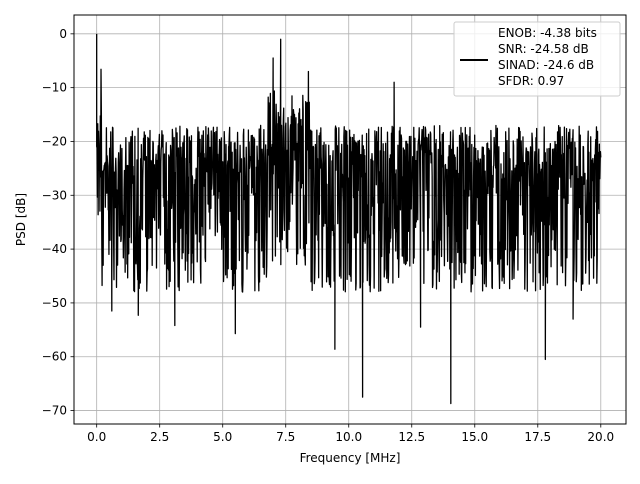 Image resolution: width=640 pixels, height=484 pixels. I want to click on x-tick-label: 12.5, so click(411, 437).